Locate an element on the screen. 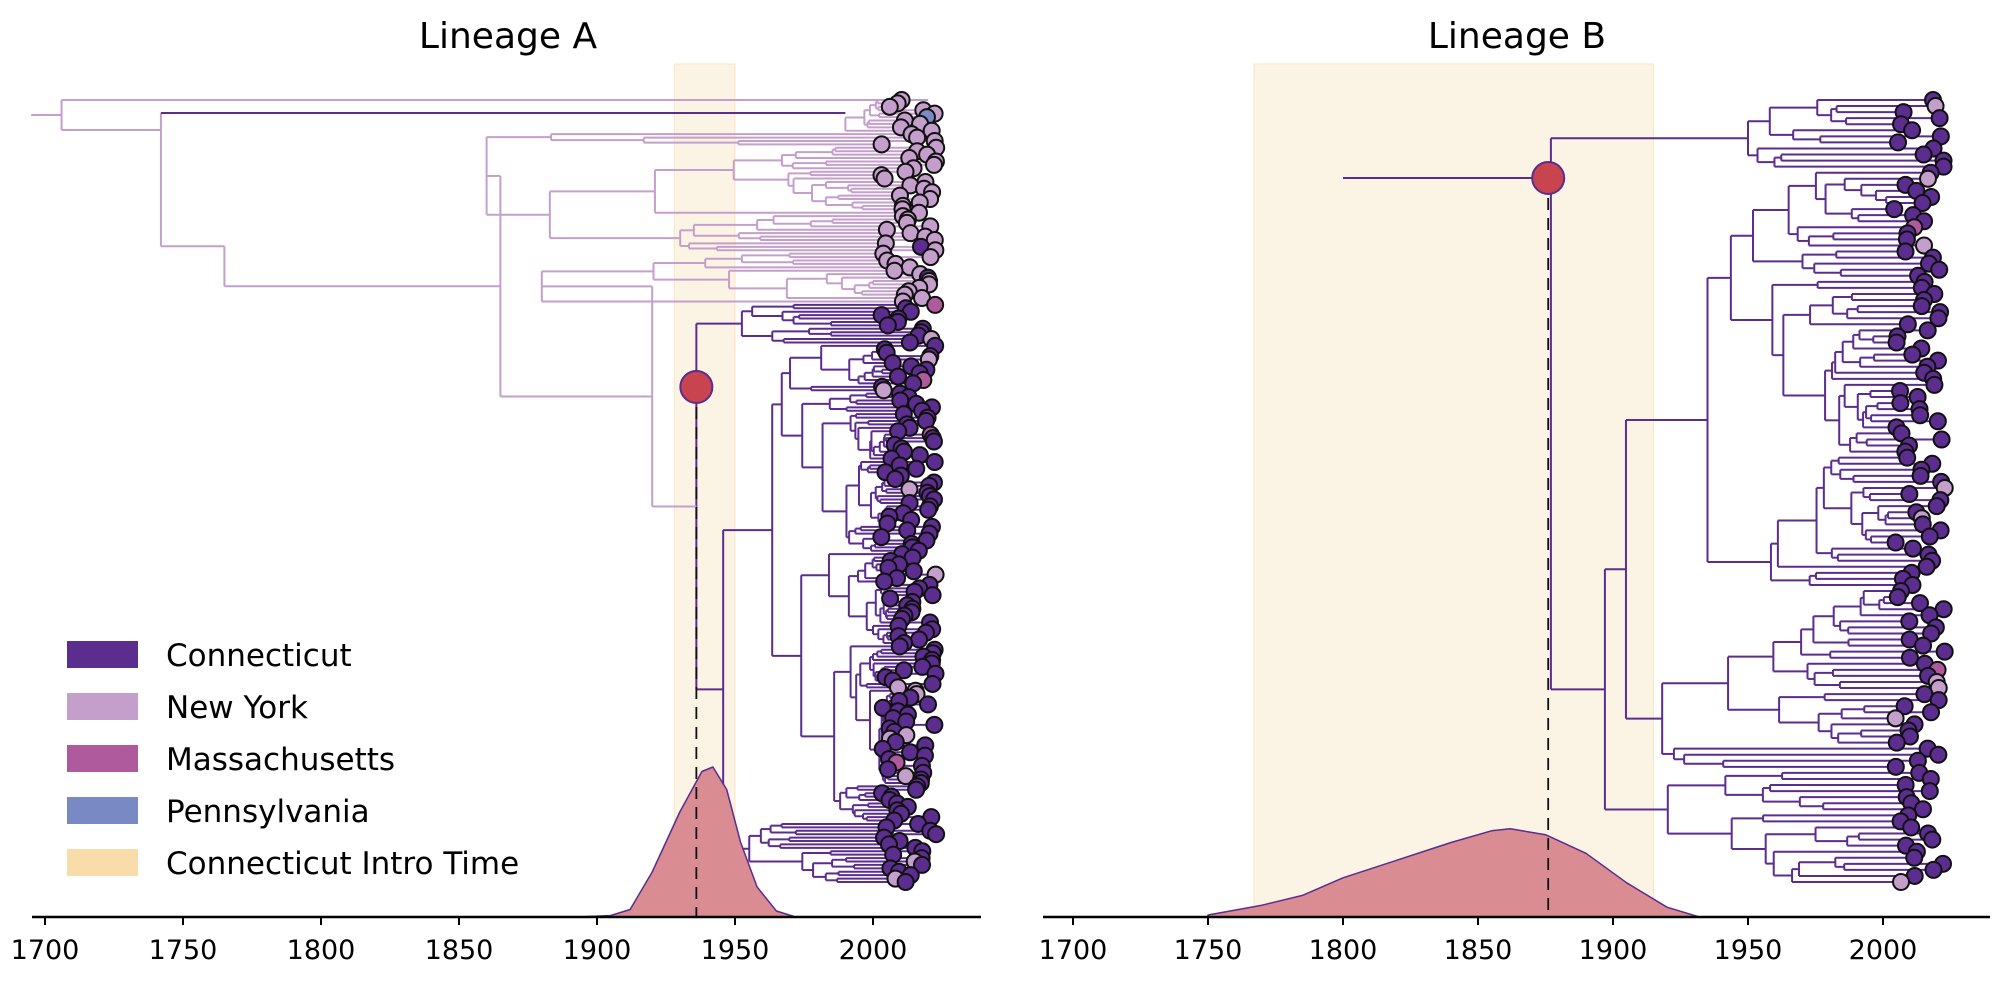  legend-label-connecticut: Connecticut is located at coordinates (259, 656).